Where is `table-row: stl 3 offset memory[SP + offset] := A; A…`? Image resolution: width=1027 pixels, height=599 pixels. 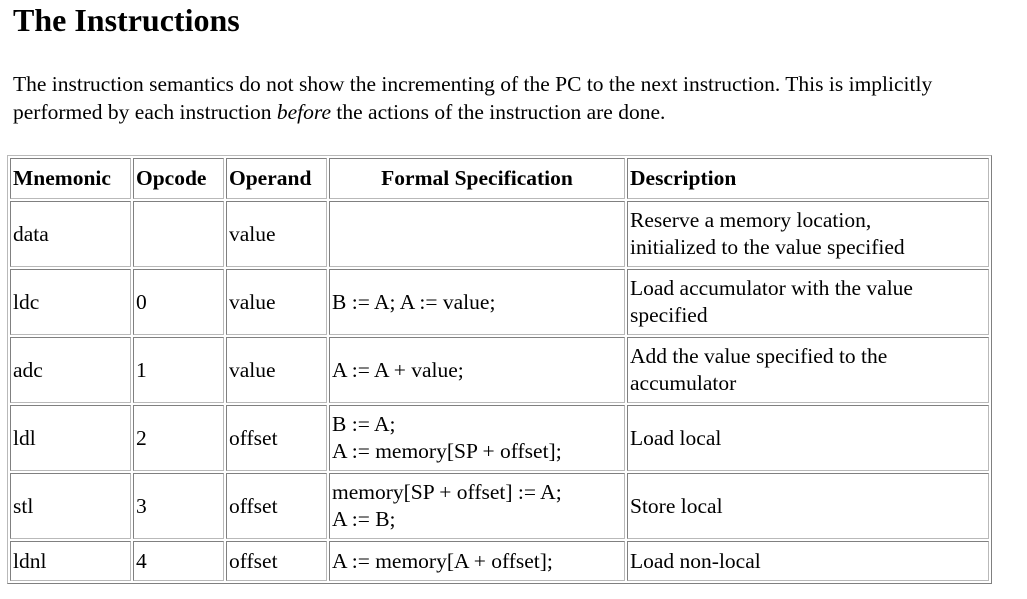 table-row: stl 3 offset memory[SP + offset] := A; A… is located at coordinates (499, 506).